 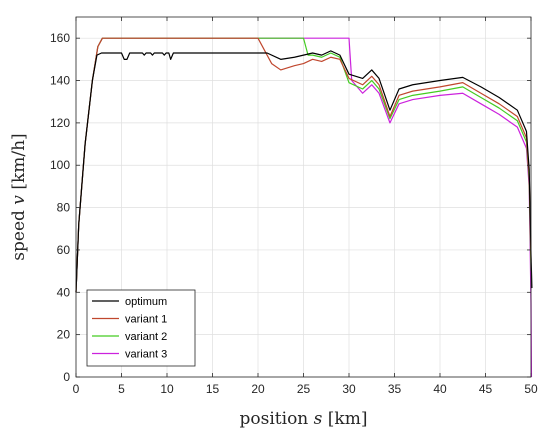 I want to click on y-tick-label: 20, so click(x=64, y=335).